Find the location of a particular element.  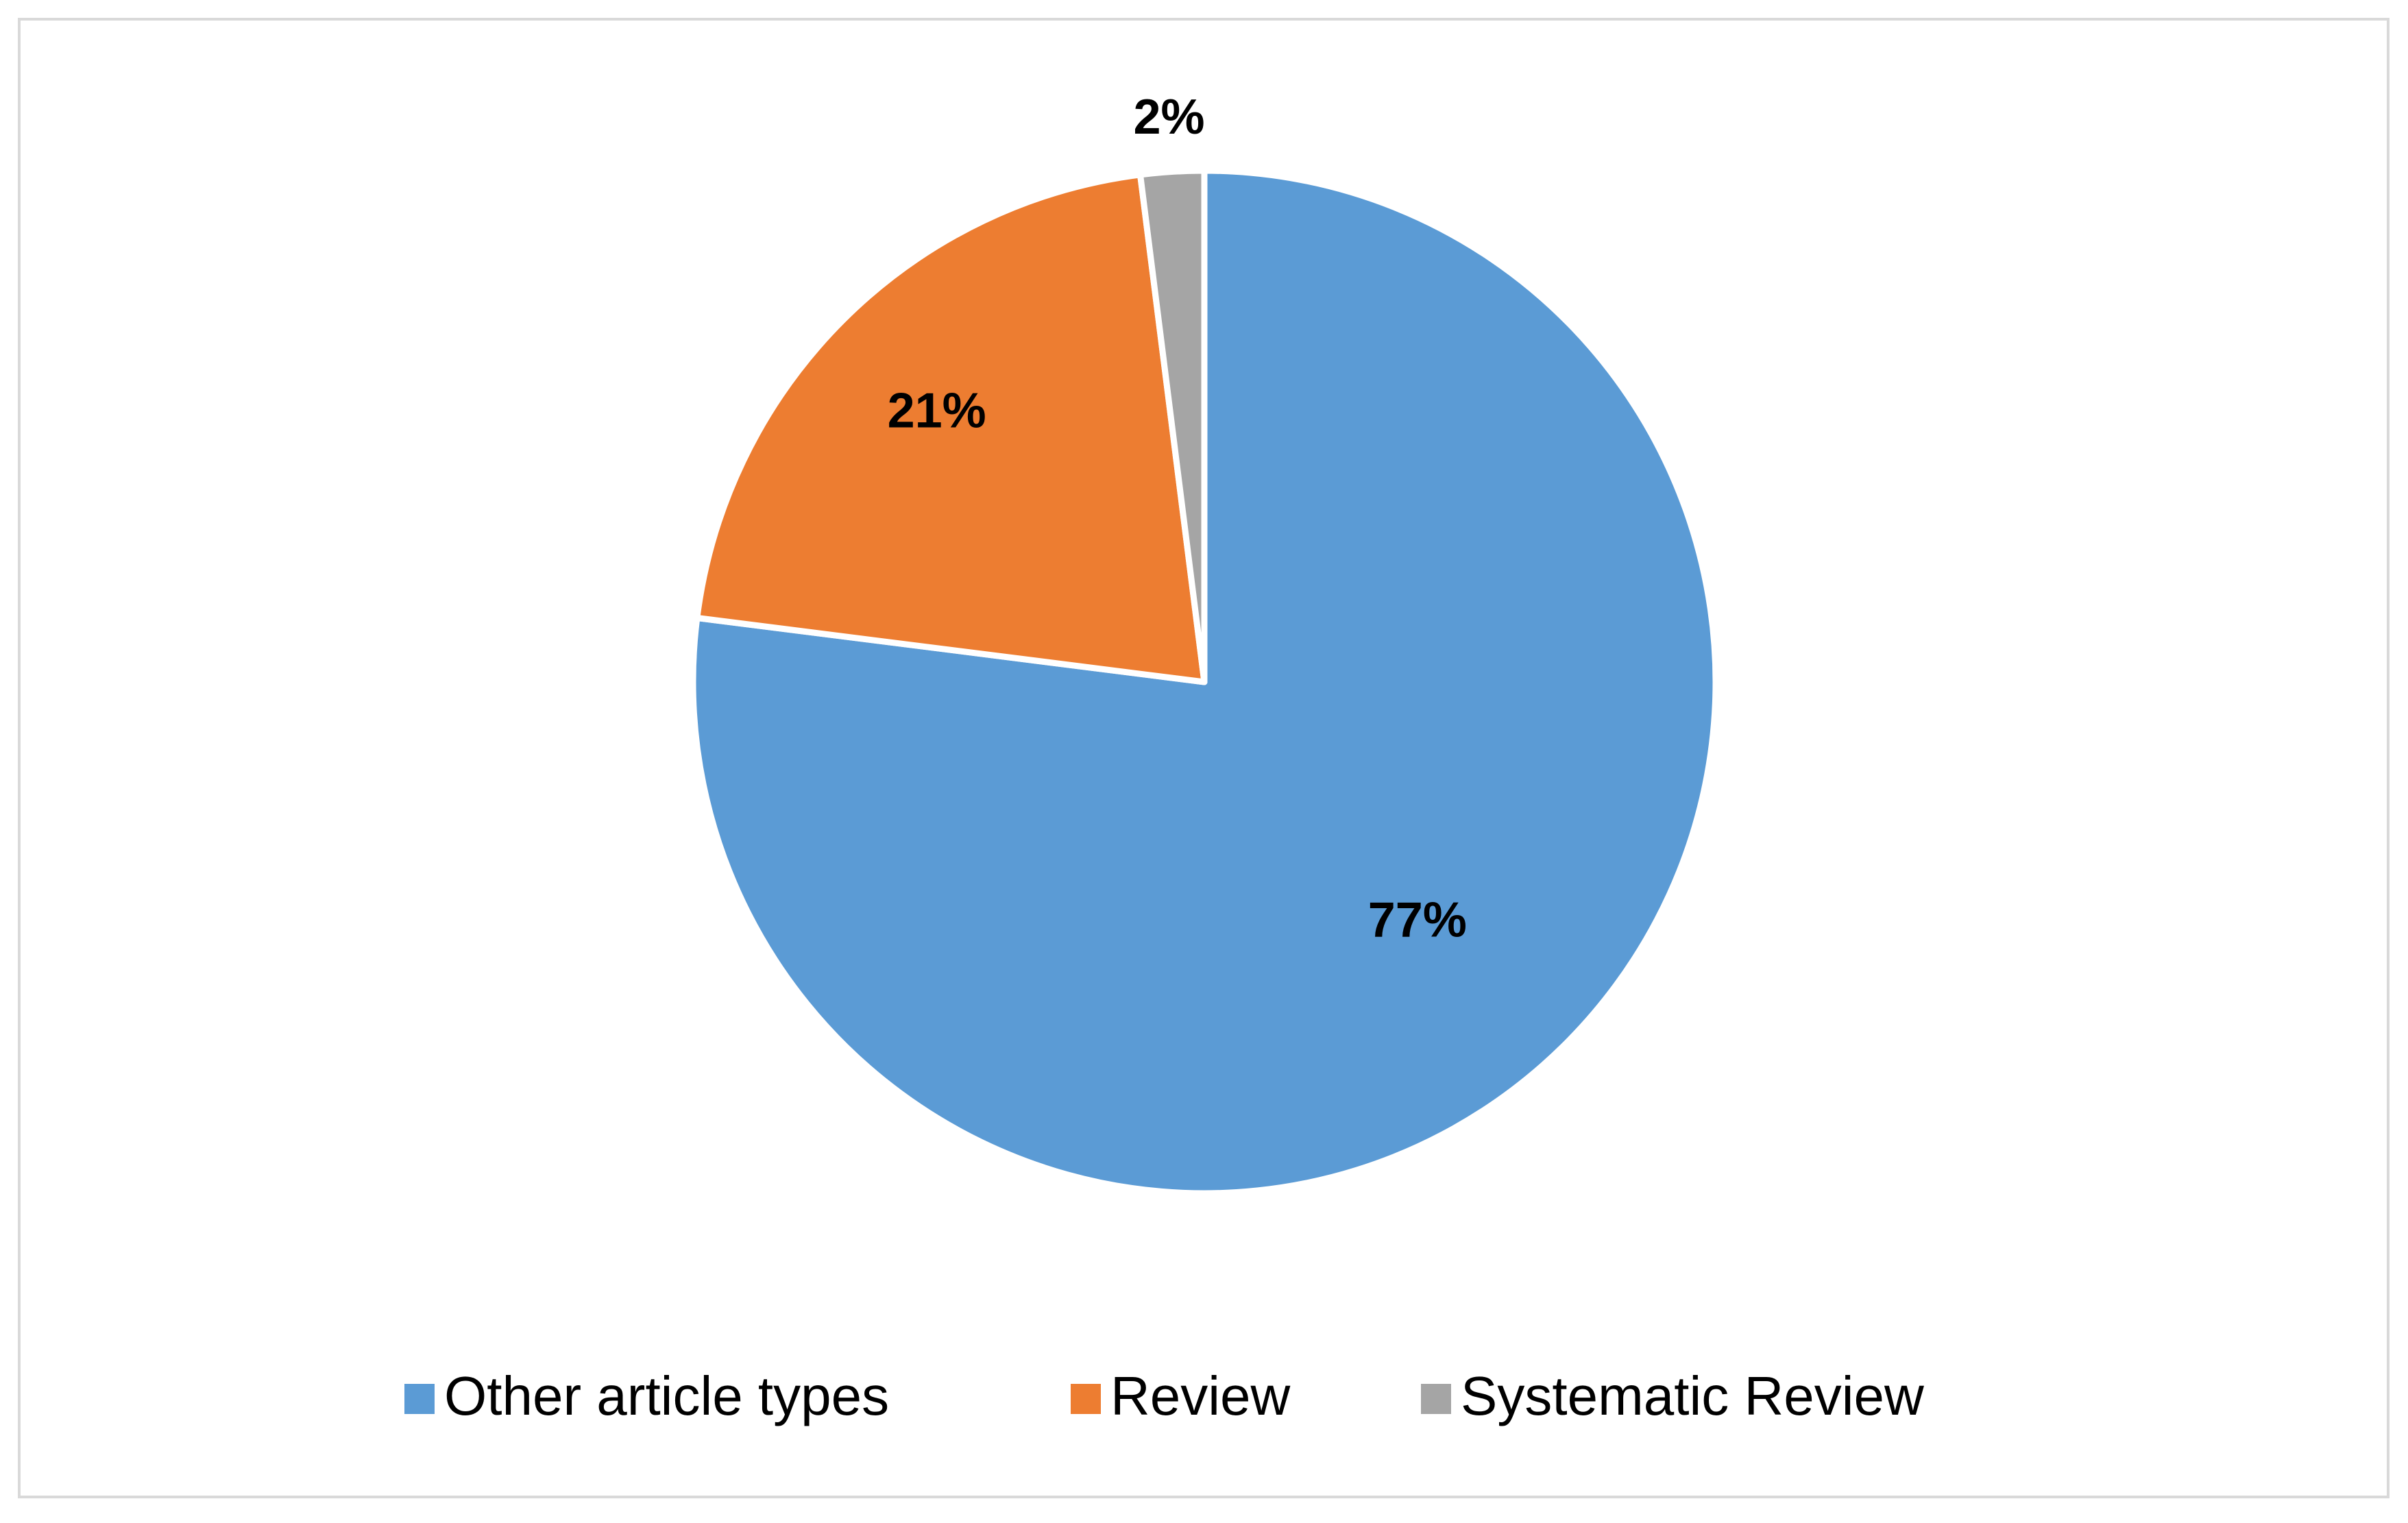

data-label: 77% is located at coordinates (1418, 920).